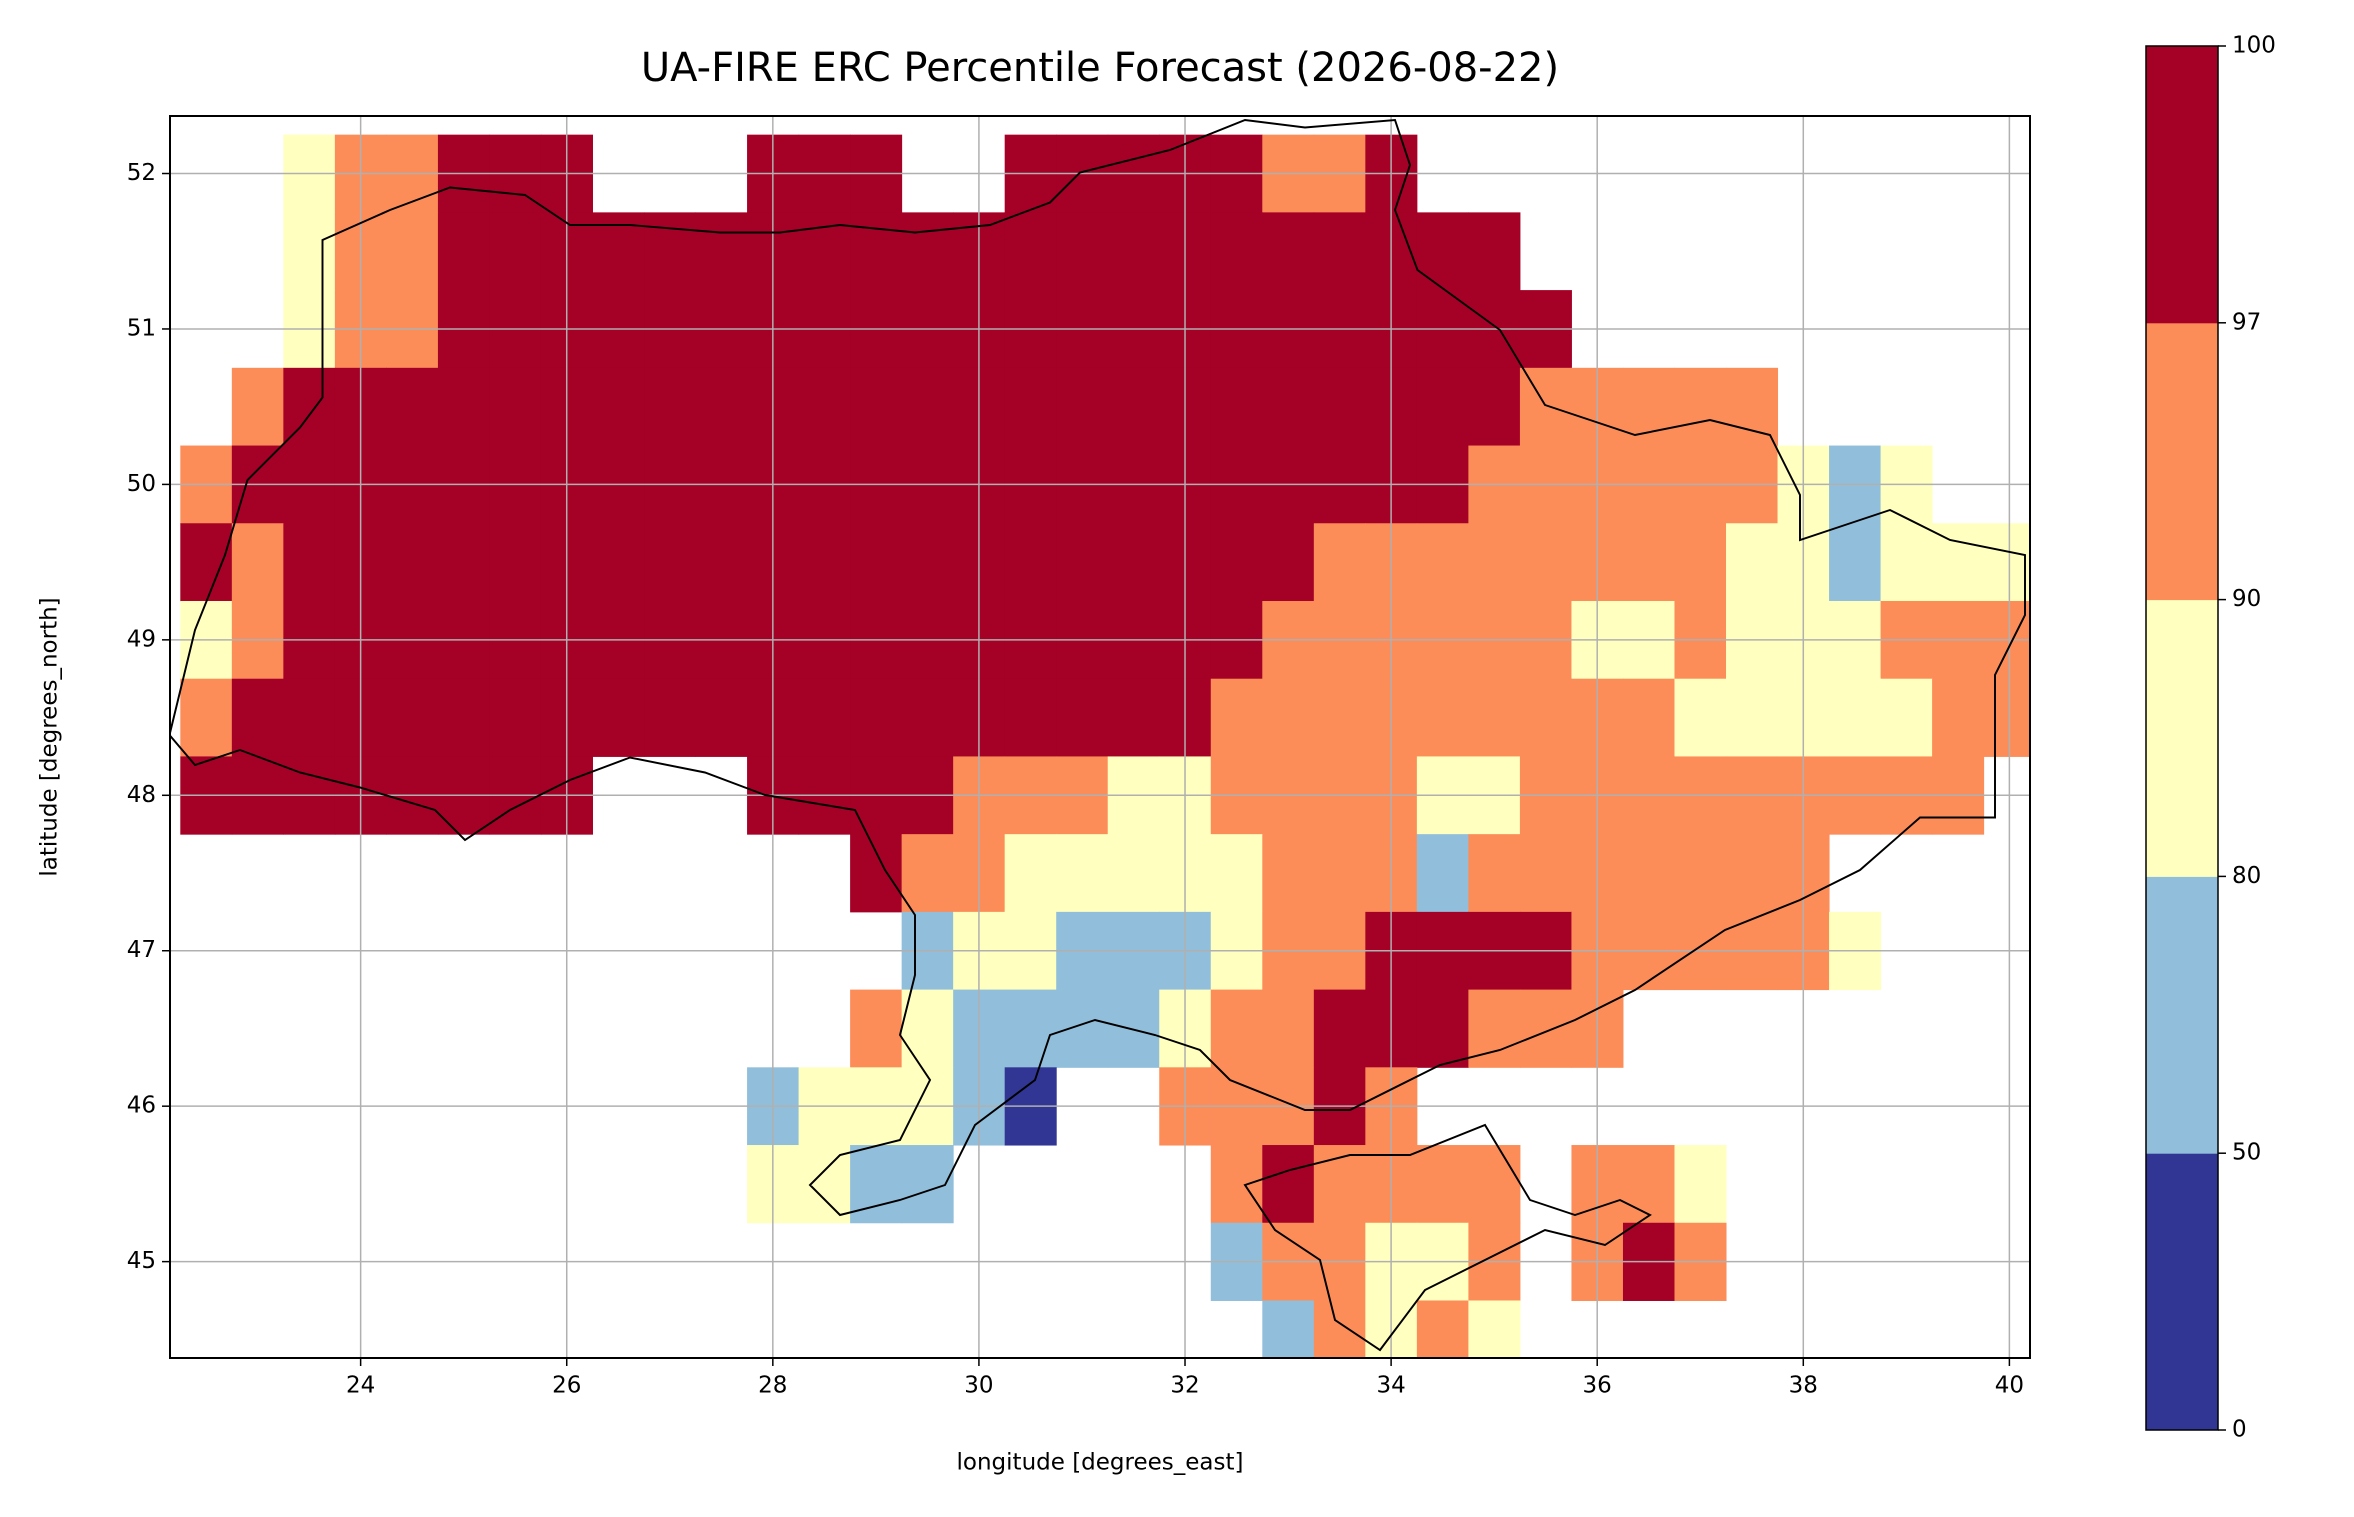 This screenshot has height=1517, width=2354. What do you see at coordinates (141, 950) in the screenshot?
I see `y-tick-label: 47` at bounding box center [141, 950].